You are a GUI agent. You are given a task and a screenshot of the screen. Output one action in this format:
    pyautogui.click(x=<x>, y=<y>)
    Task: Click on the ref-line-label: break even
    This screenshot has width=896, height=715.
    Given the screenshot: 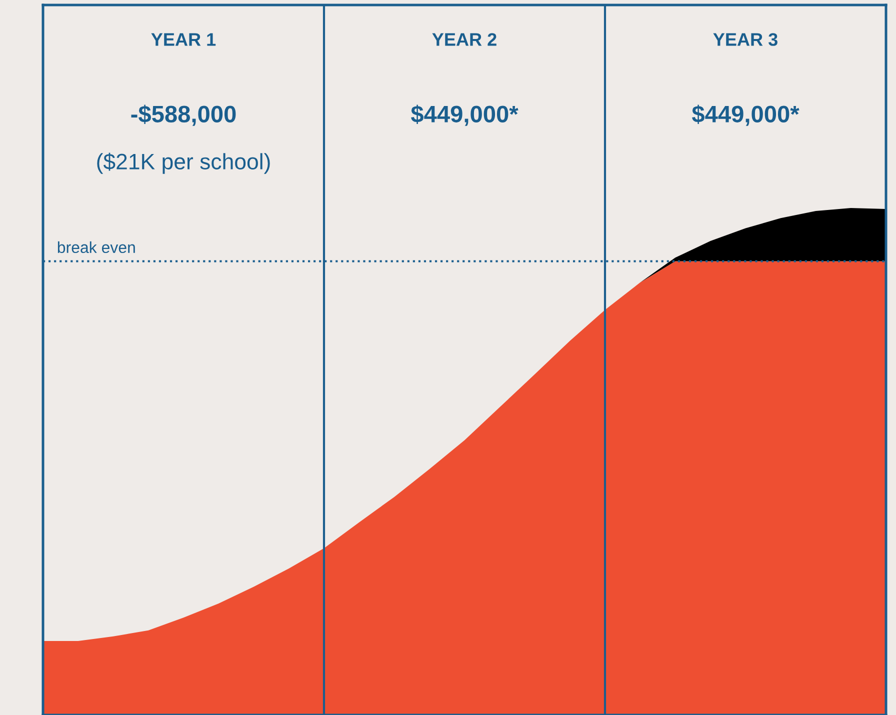 What is the action you would take?
    pyautogui.click(x=96, y=247)
    